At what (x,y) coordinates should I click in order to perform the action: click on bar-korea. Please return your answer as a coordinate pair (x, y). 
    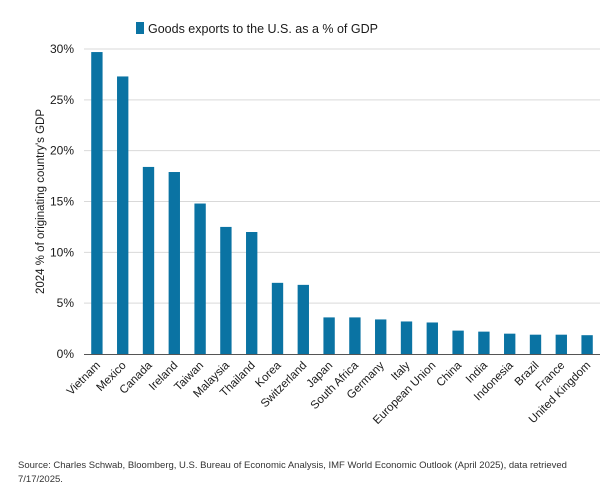
    Looking at the image, I should click on (277, 318).